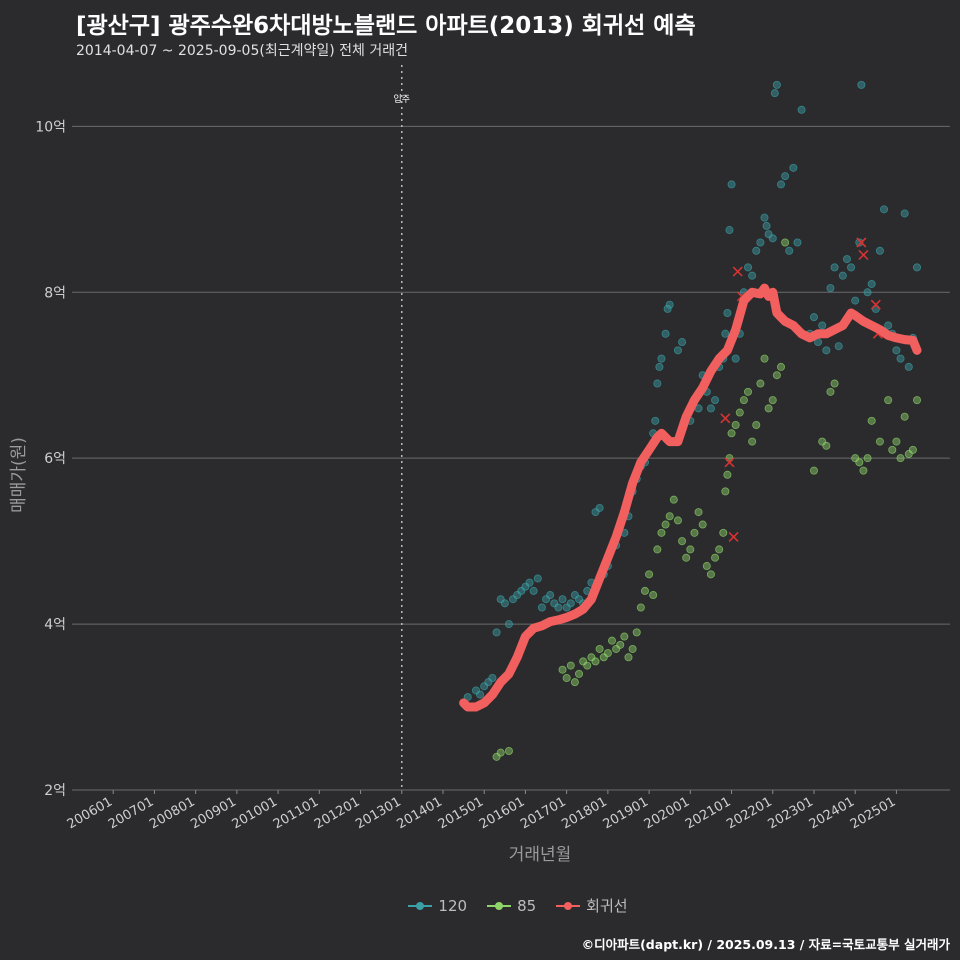 Image resolution: width=960 pixels, height=960 pixels. I want to click on x-tick-label: 202201, so click(749, 813).